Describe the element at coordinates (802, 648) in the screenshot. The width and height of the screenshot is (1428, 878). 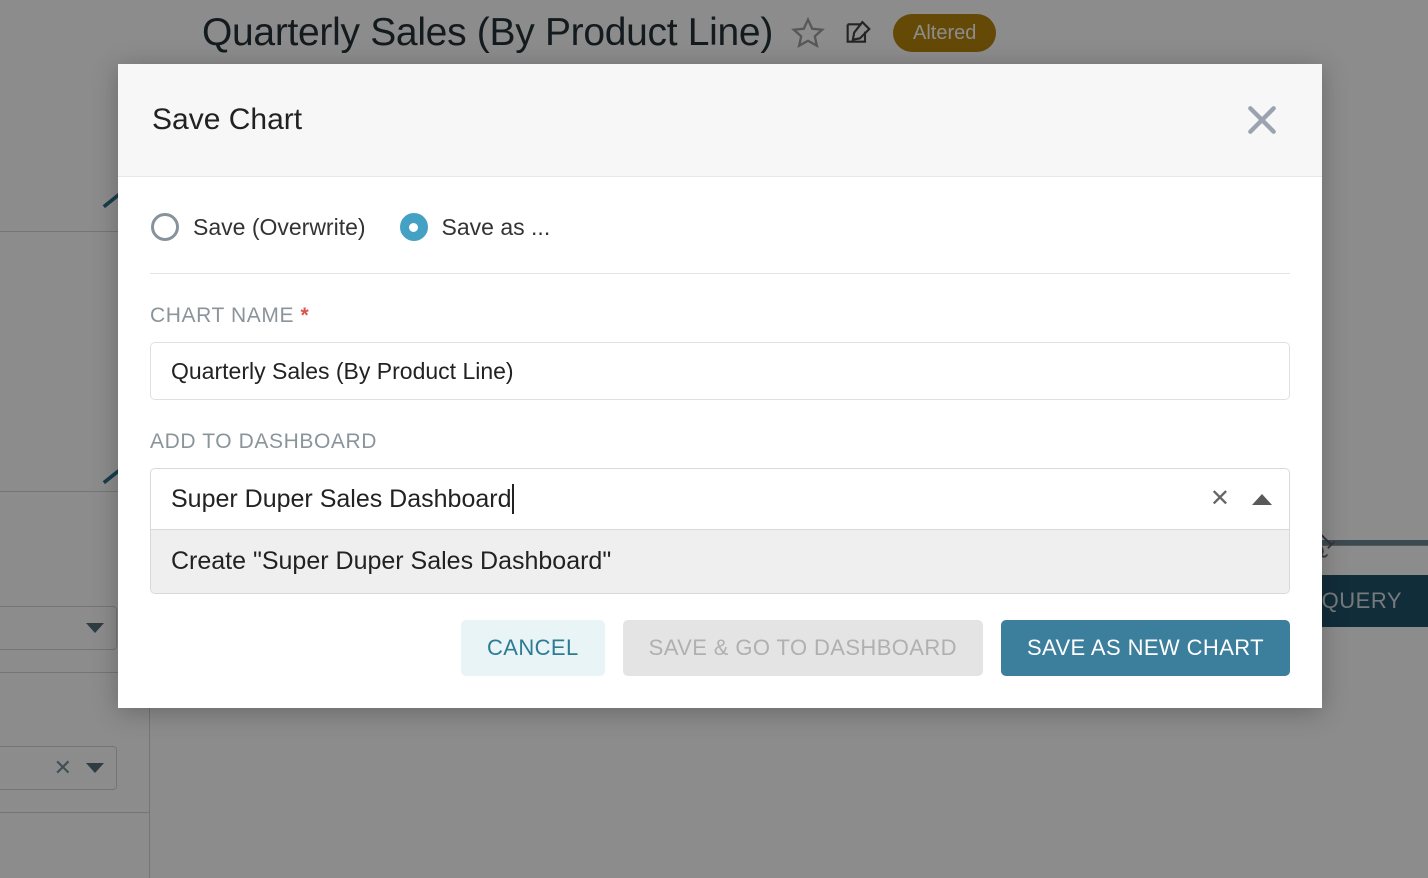
I see `save-and-go-to-dashboard-button: SAVE & GO TO DASHBOARD` at that location.